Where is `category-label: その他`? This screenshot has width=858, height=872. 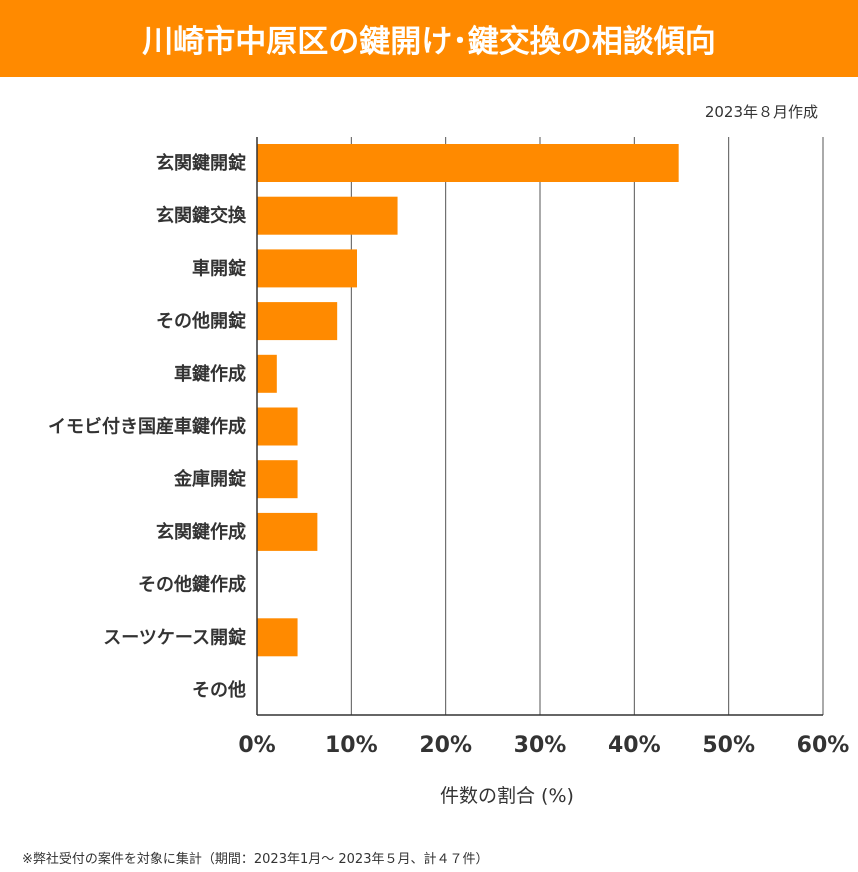
category-label: その他 is located at coordinates (219, 690).